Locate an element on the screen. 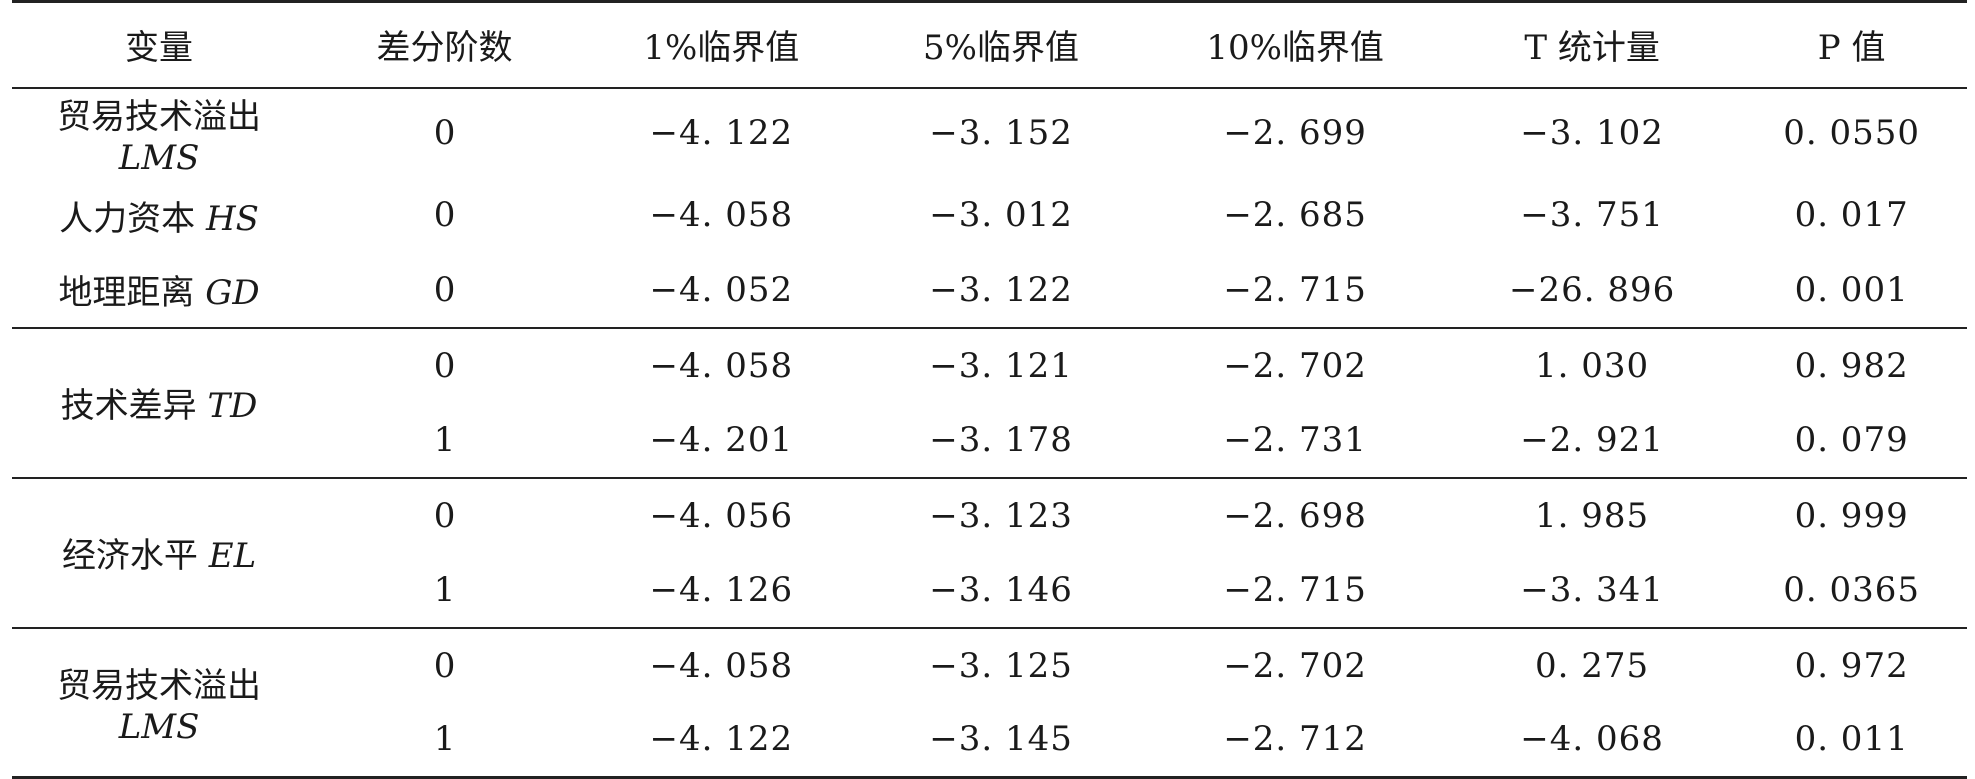 This screenshot has width=1975, height=779. t-statistic-cell: −3. 102 is located at coordinates (1592, 133).